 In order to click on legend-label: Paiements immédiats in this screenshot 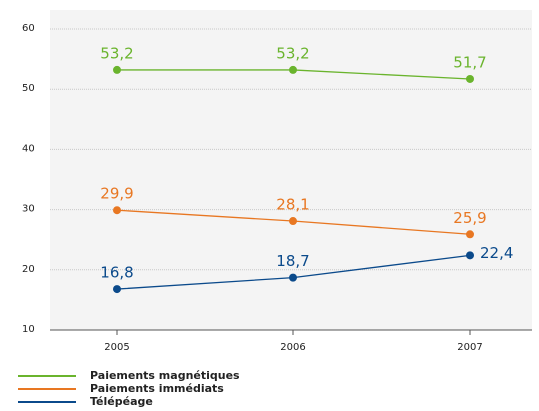, I will do `click(157, 388)`.